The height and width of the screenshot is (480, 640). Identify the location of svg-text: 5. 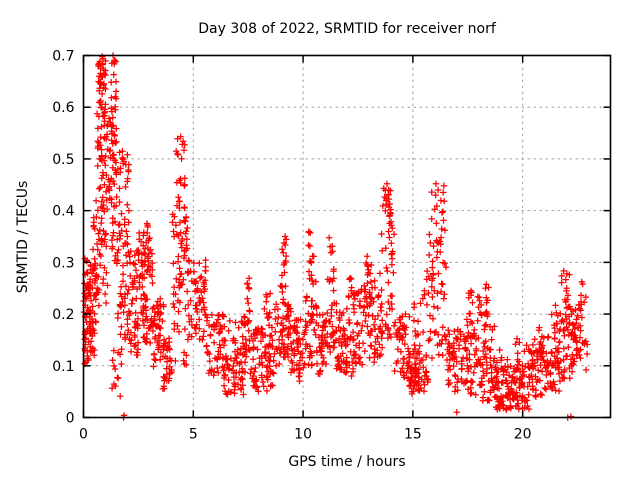
(193, 435).